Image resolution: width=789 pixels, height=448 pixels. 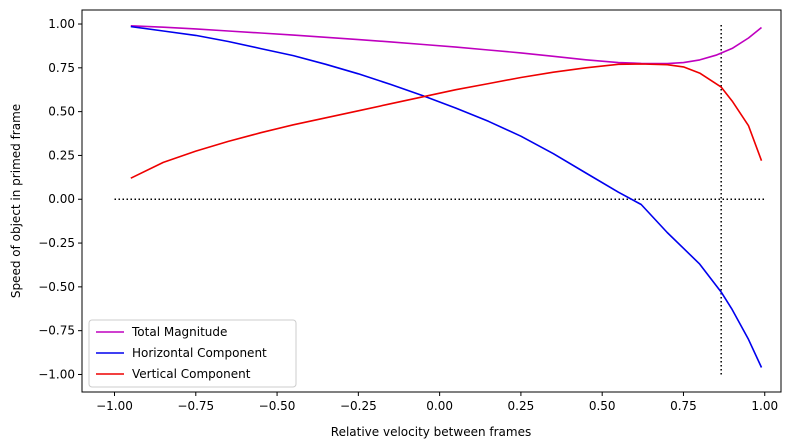 I want to click on x-tick-label: 1.00, so click(x=764, y=406).